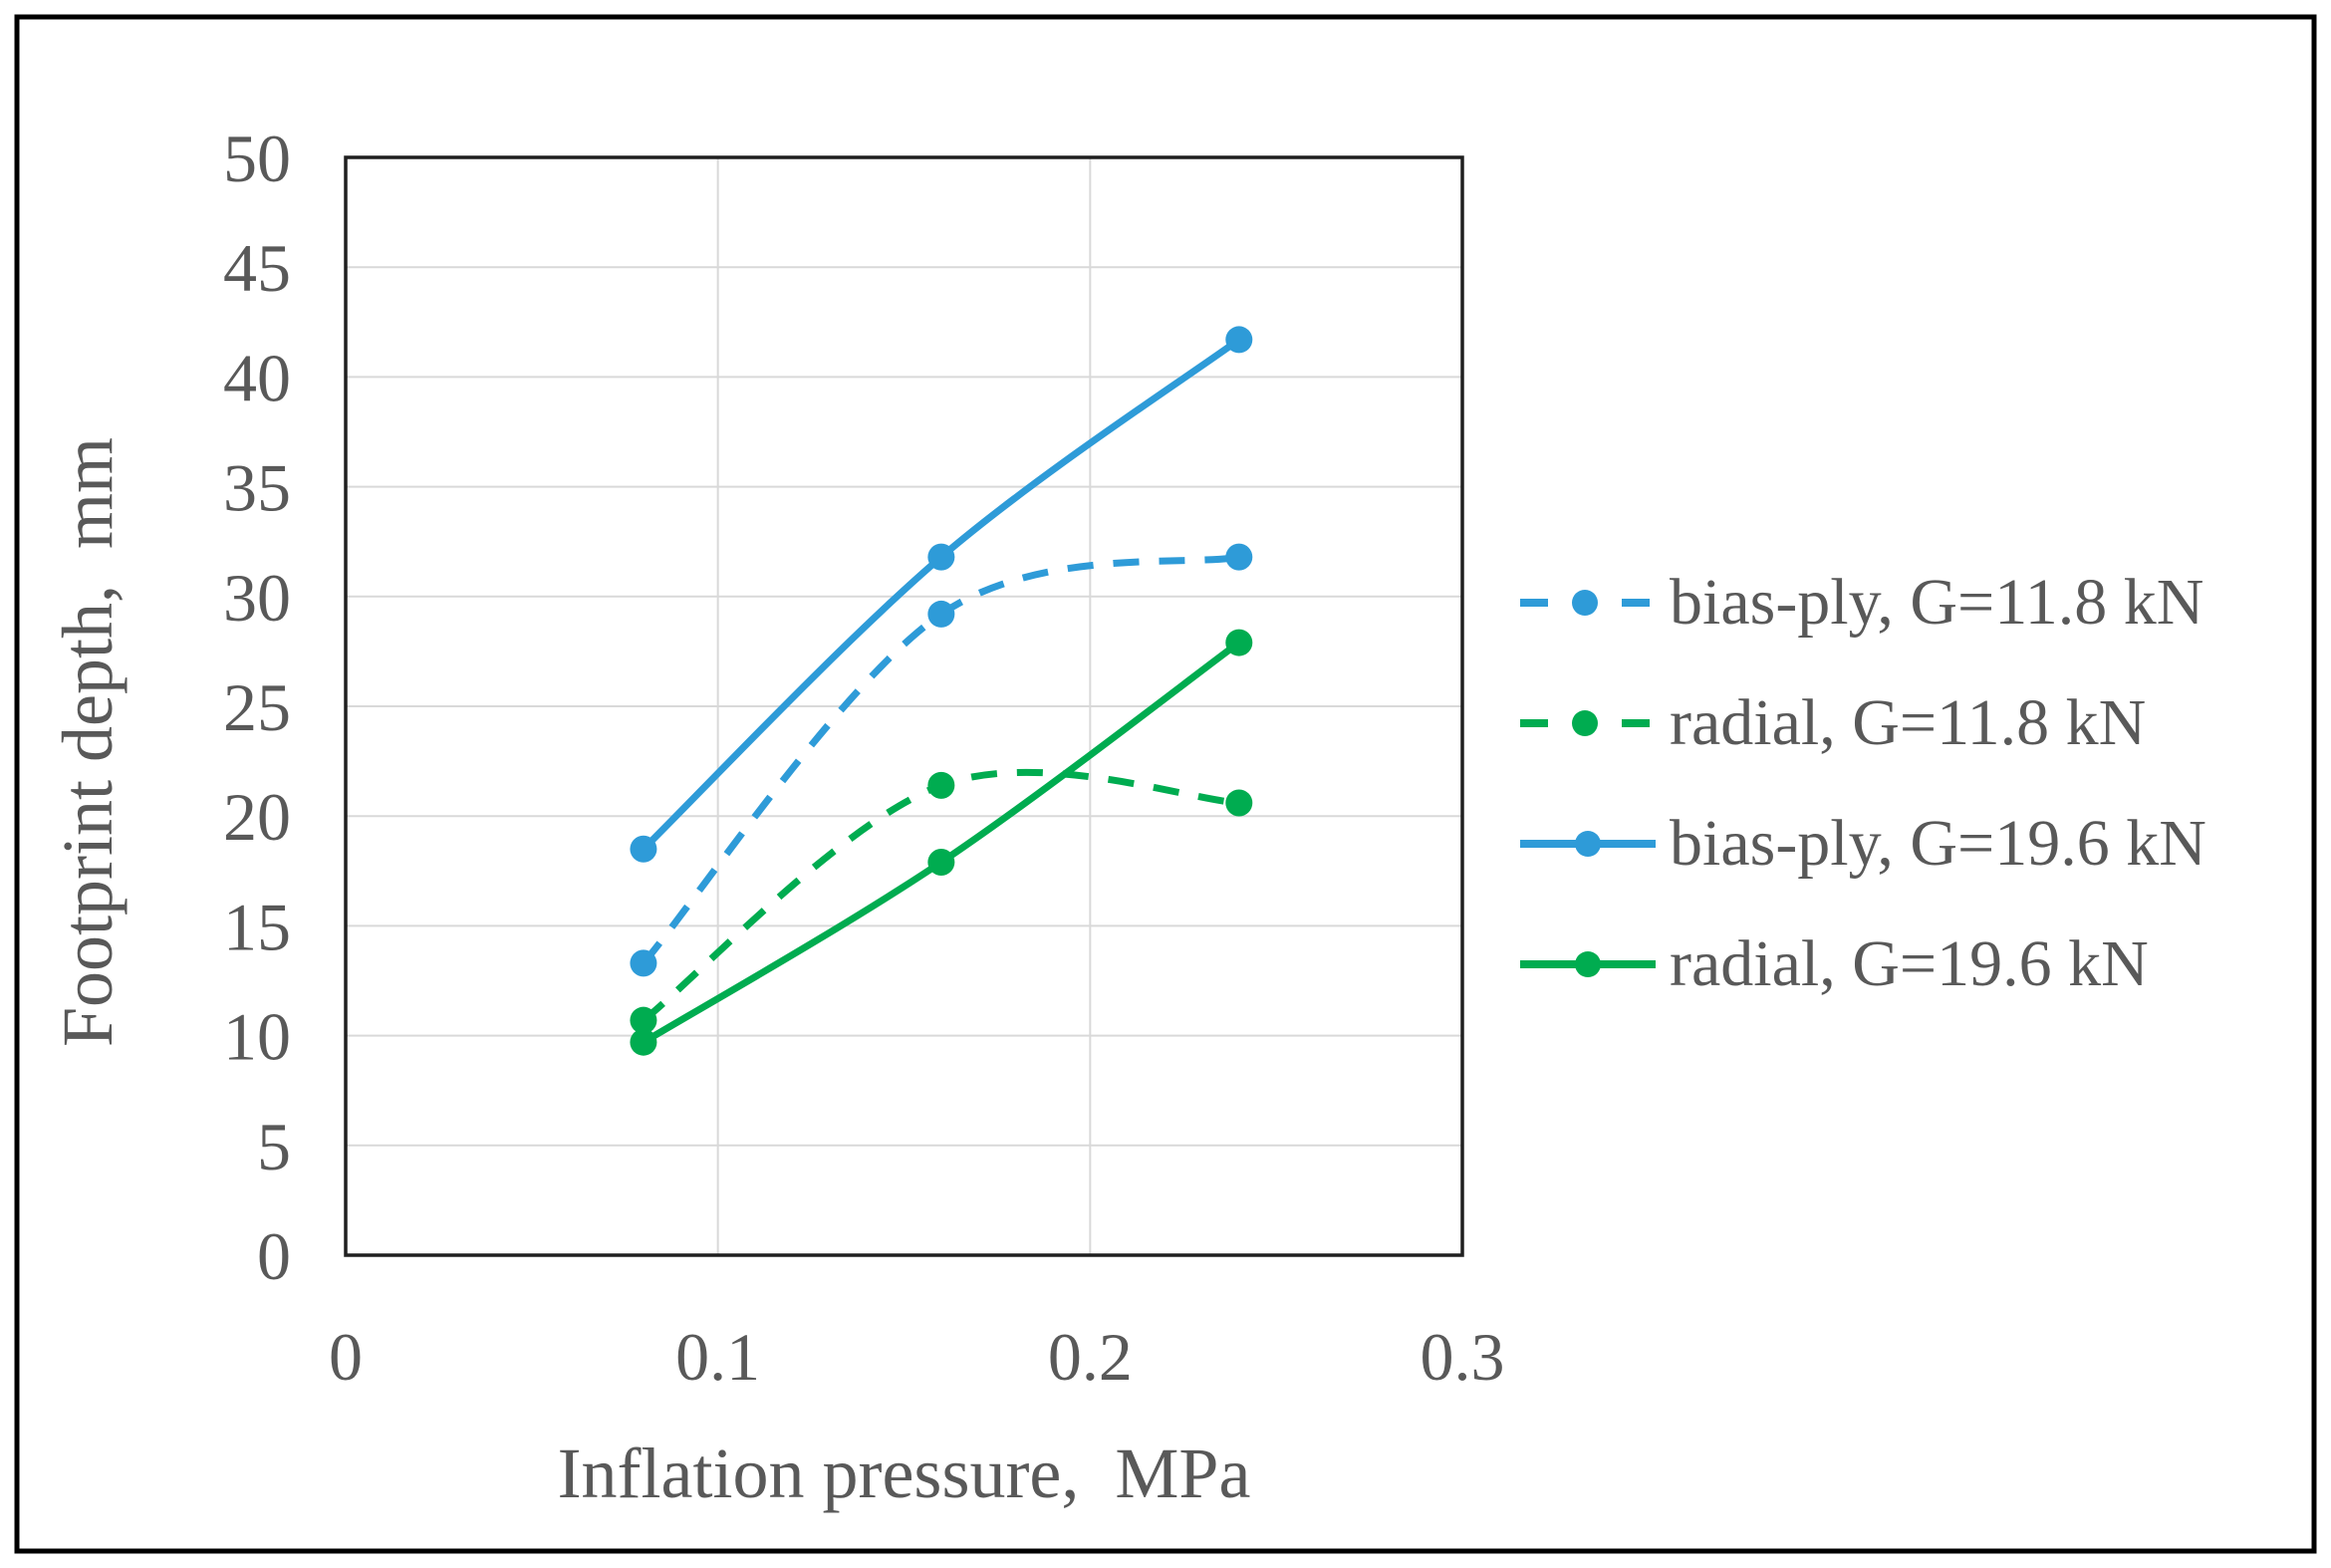  I want to click on y-axis-tick-label: 0, so click(274, 1256).